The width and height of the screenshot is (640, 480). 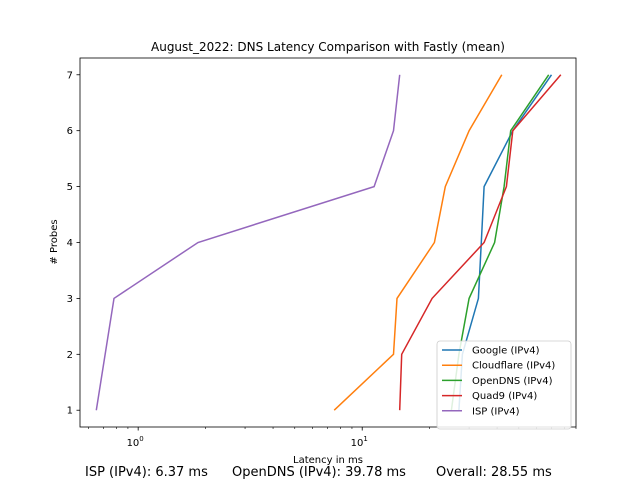 I want to click on legend-frame, so click(x=504, y=385).